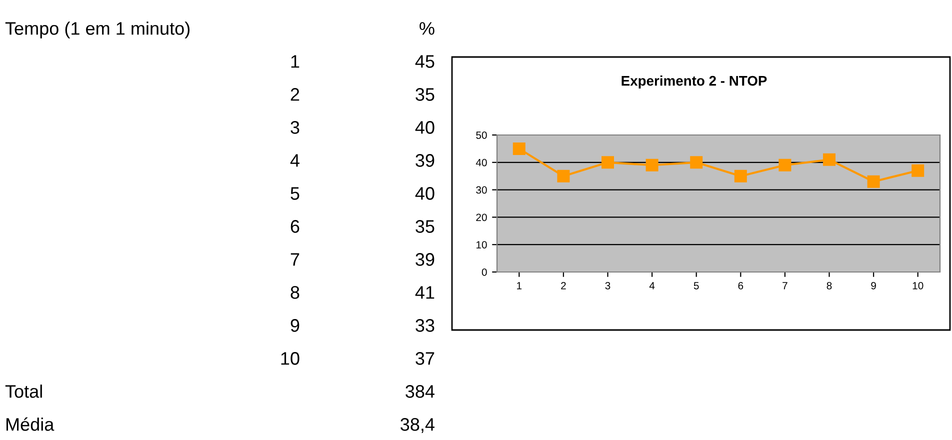 Image resolution: width=952 pixels, height=440 pixels. I want to click on text: Tempo (1 em 1 minuto), so click(97, 30).